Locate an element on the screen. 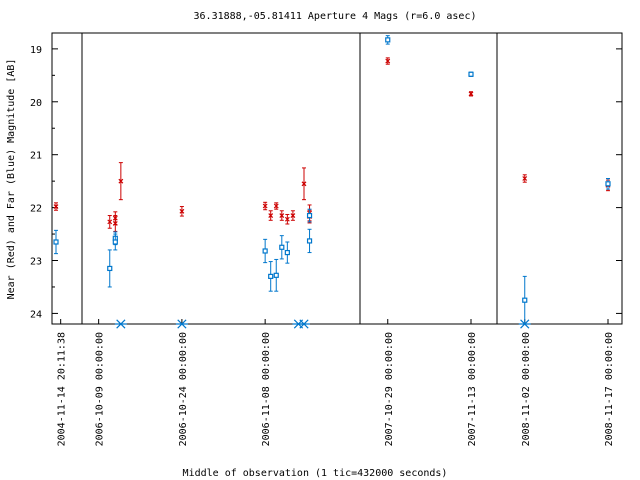 Image resolution: width=640 pixels, height=480 pixels. x-tick-label: 2004-11-14 20:11:38 is located at coordinates (62, 389).